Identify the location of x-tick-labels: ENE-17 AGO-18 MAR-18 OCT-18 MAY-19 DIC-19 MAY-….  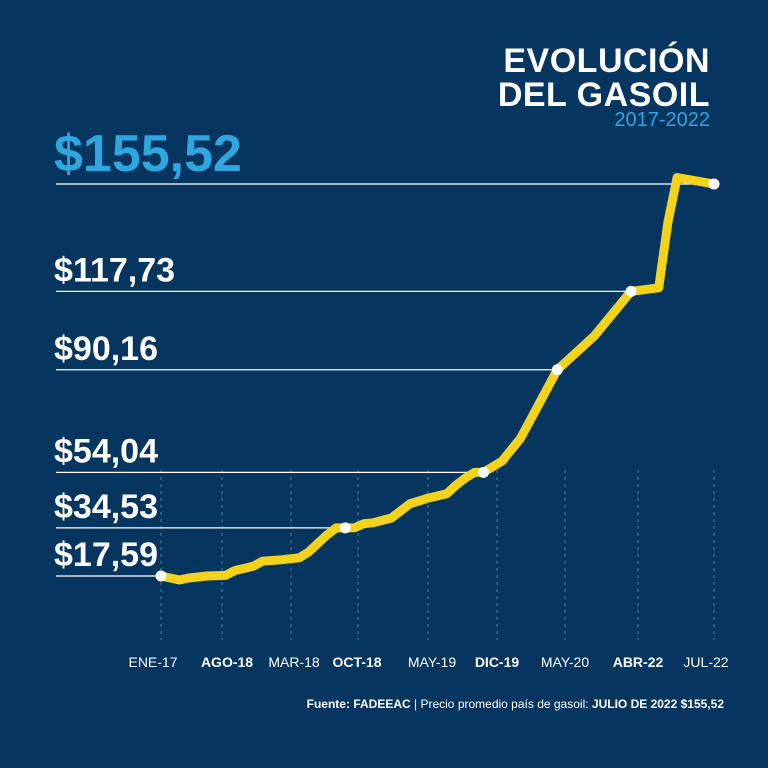
(428, 662).